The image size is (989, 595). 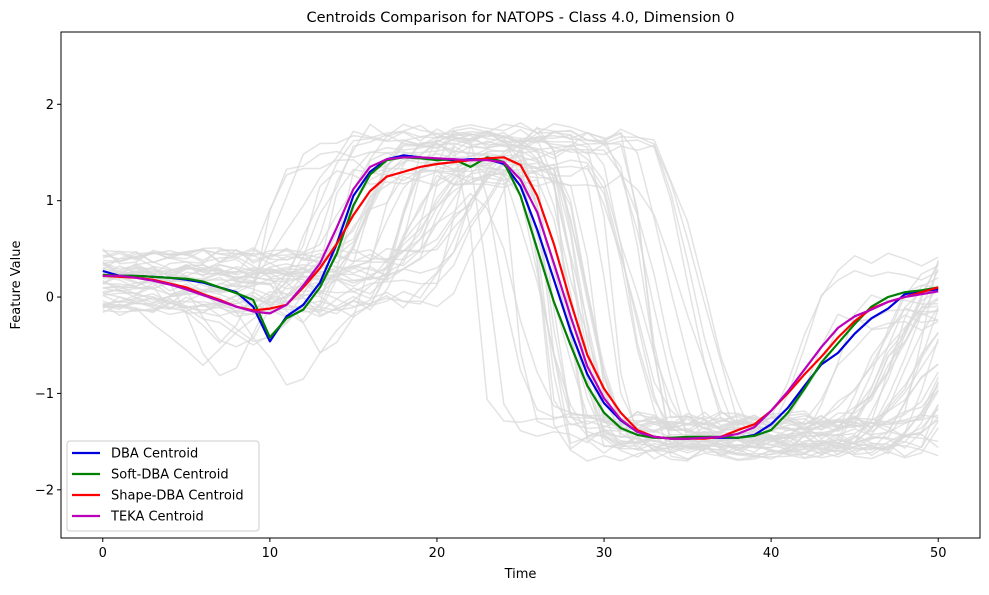 I want to click on x-axis: 0 10 20 30 40 50, so click(x=523, y=549).